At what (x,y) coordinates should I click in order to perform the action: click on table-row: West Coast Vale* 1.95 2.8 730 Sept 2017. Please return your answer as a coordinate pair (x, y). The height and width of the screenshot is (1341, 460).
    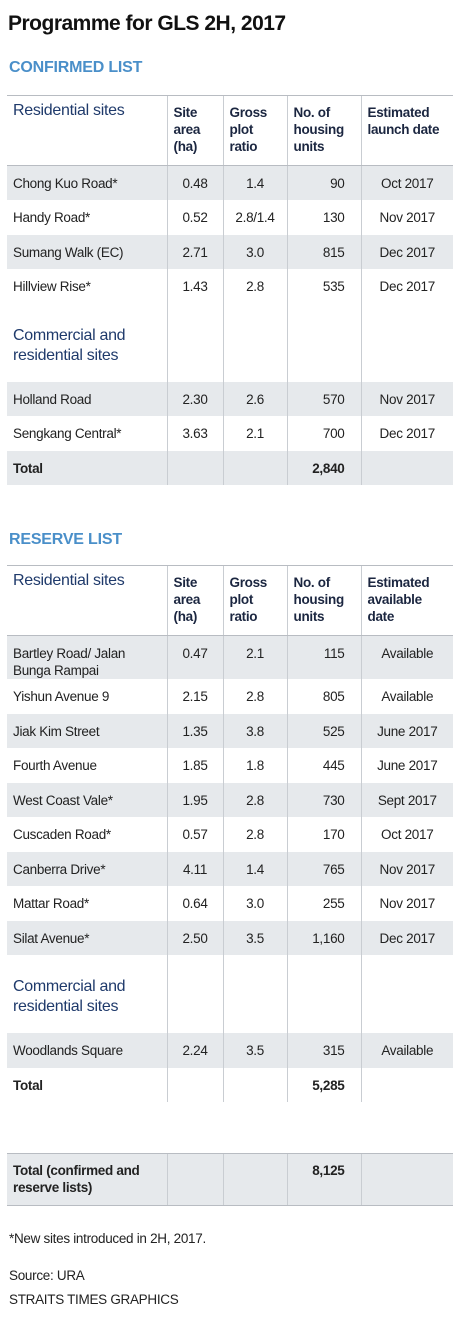
    Looking at the image, I should click on (230, 799).